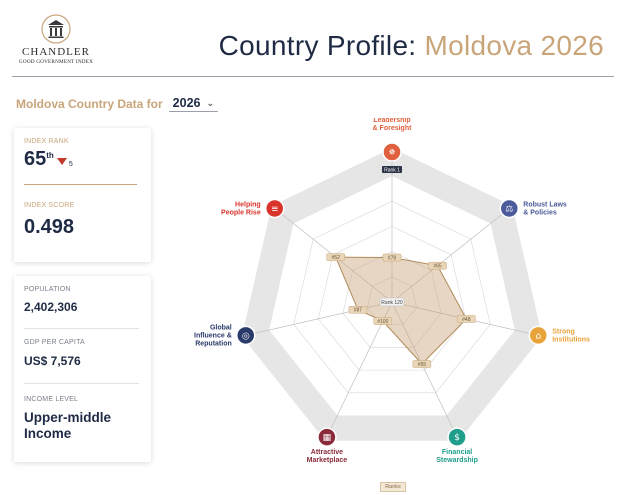  I want to click on page-title-country: Moldova 2026, so click(514, 45).